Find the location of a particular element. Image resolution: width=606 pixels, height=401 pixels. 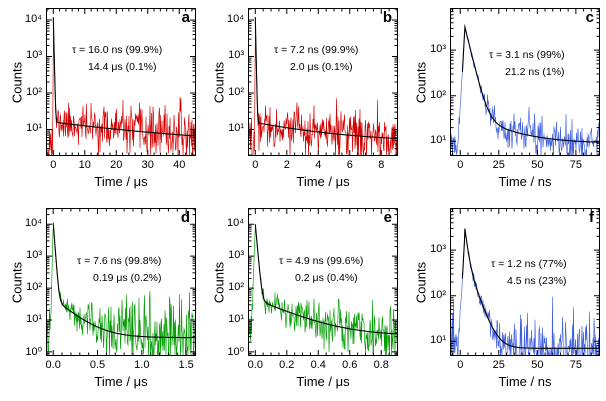

decay-curve-canvas-d is located at coordinates (121, 282).